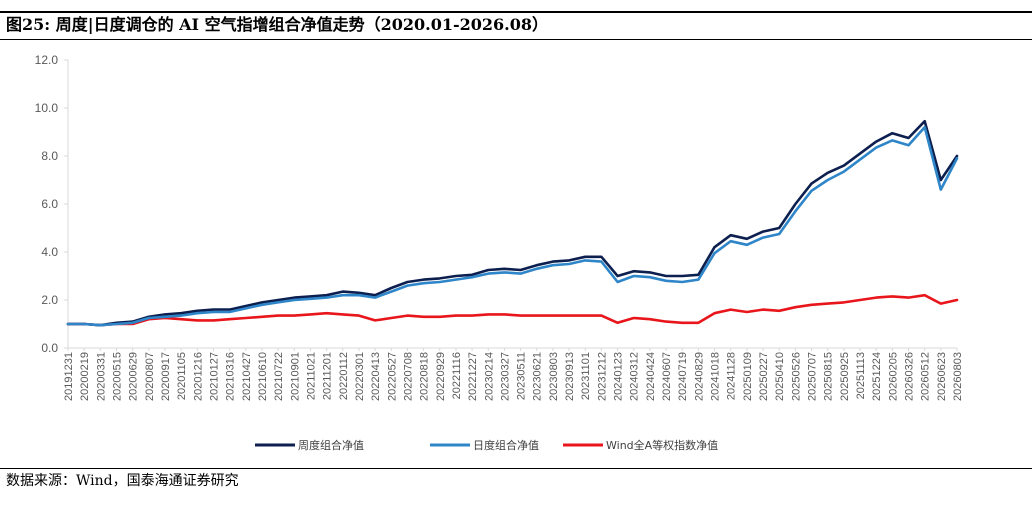  Describe the element at coordinates (279, 376) in the screenshot. I see `x-tick-label: 20210722` at that location.